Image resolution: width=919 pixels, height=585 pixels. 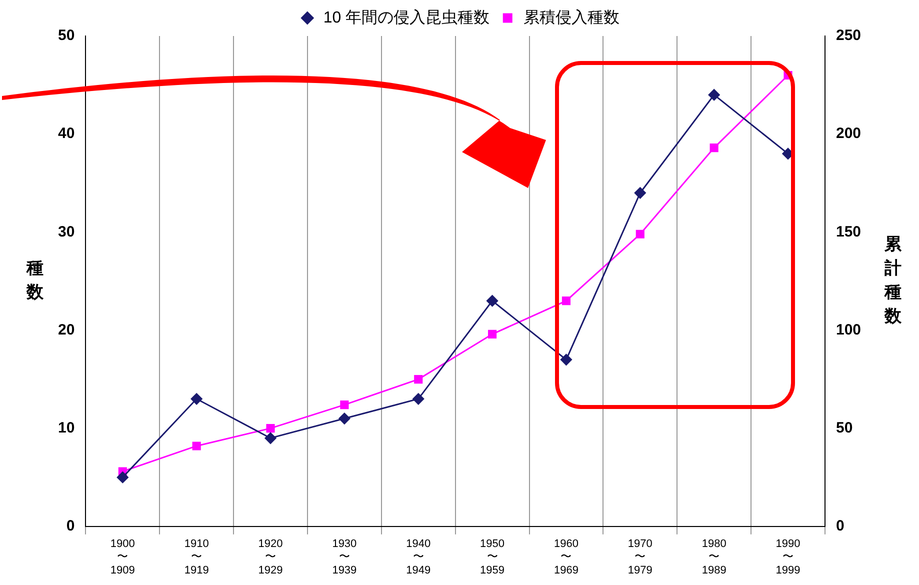 I want to click on x-tick-label: 1940 〜 1949, so click(x=418, y=557).